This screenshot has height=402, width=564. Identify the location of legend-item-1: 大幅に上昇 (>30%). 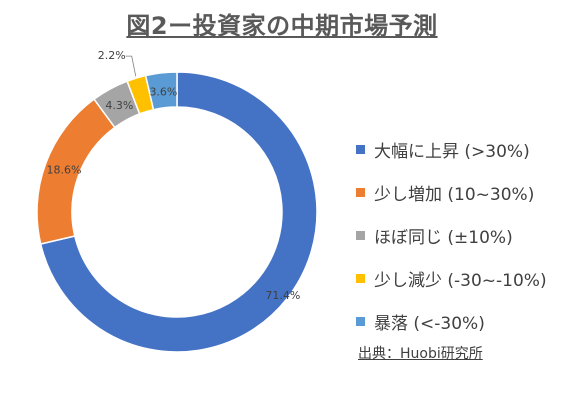
(451, 149).